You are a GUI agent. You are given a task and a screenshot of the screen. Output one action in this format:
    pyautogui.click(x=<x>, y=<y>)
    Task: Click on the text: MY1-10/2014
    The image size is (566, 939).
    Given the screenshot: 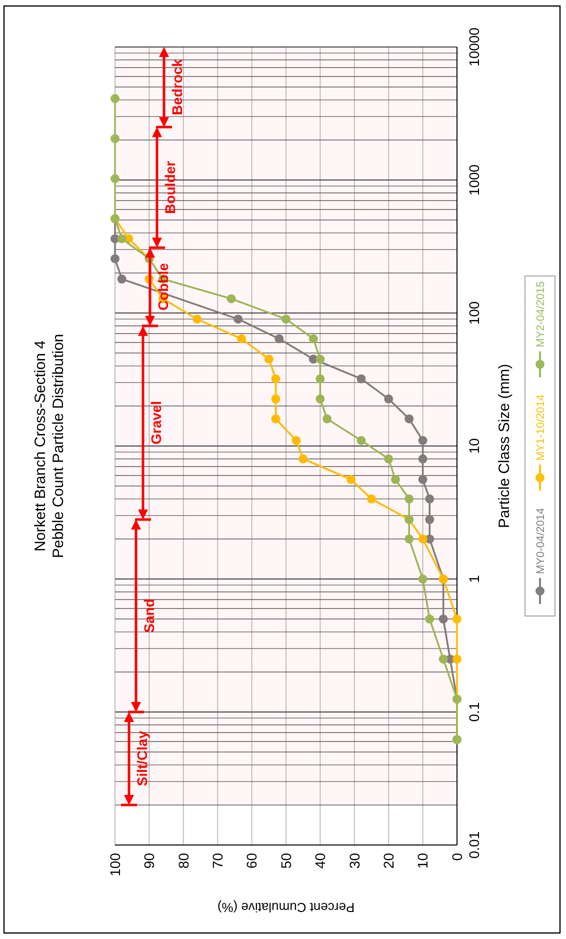 What is the action you would take?
    pyautogui.click(x=540, y=427)
    